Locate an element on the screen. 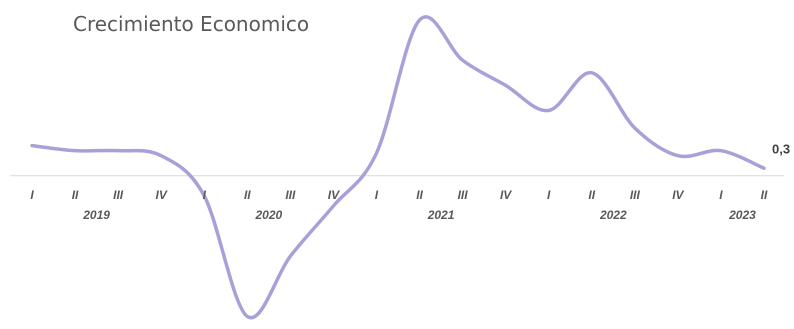  year-labels: 2019 2020 2021 2022 2023 is located at coordinates (419, 215).